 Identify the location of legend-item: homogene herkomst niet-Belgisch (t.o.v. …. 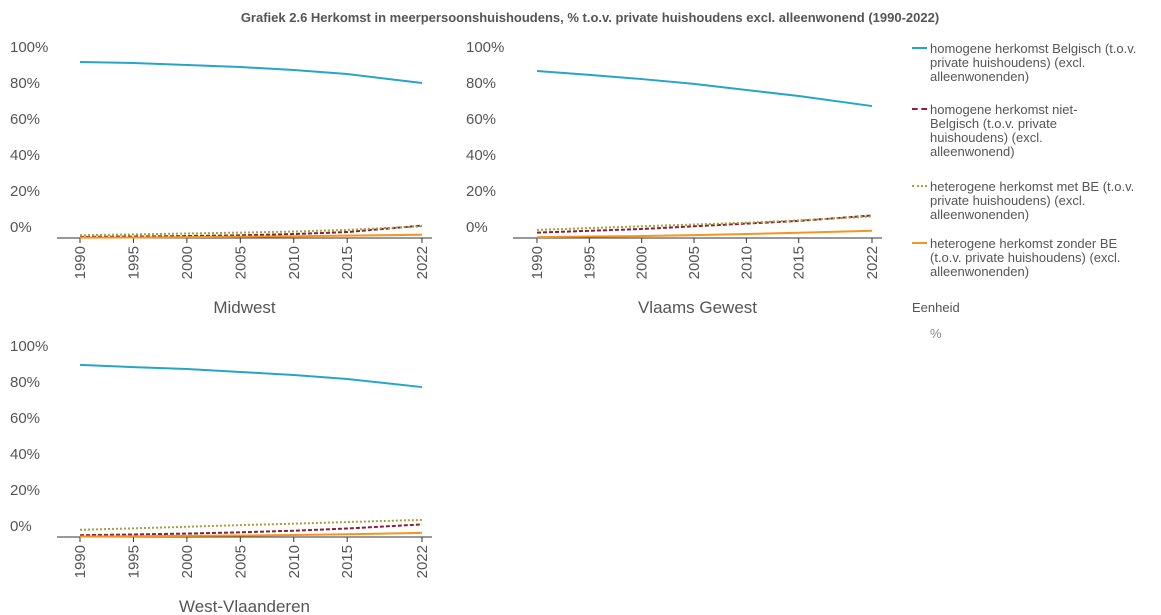
(1024, 131).